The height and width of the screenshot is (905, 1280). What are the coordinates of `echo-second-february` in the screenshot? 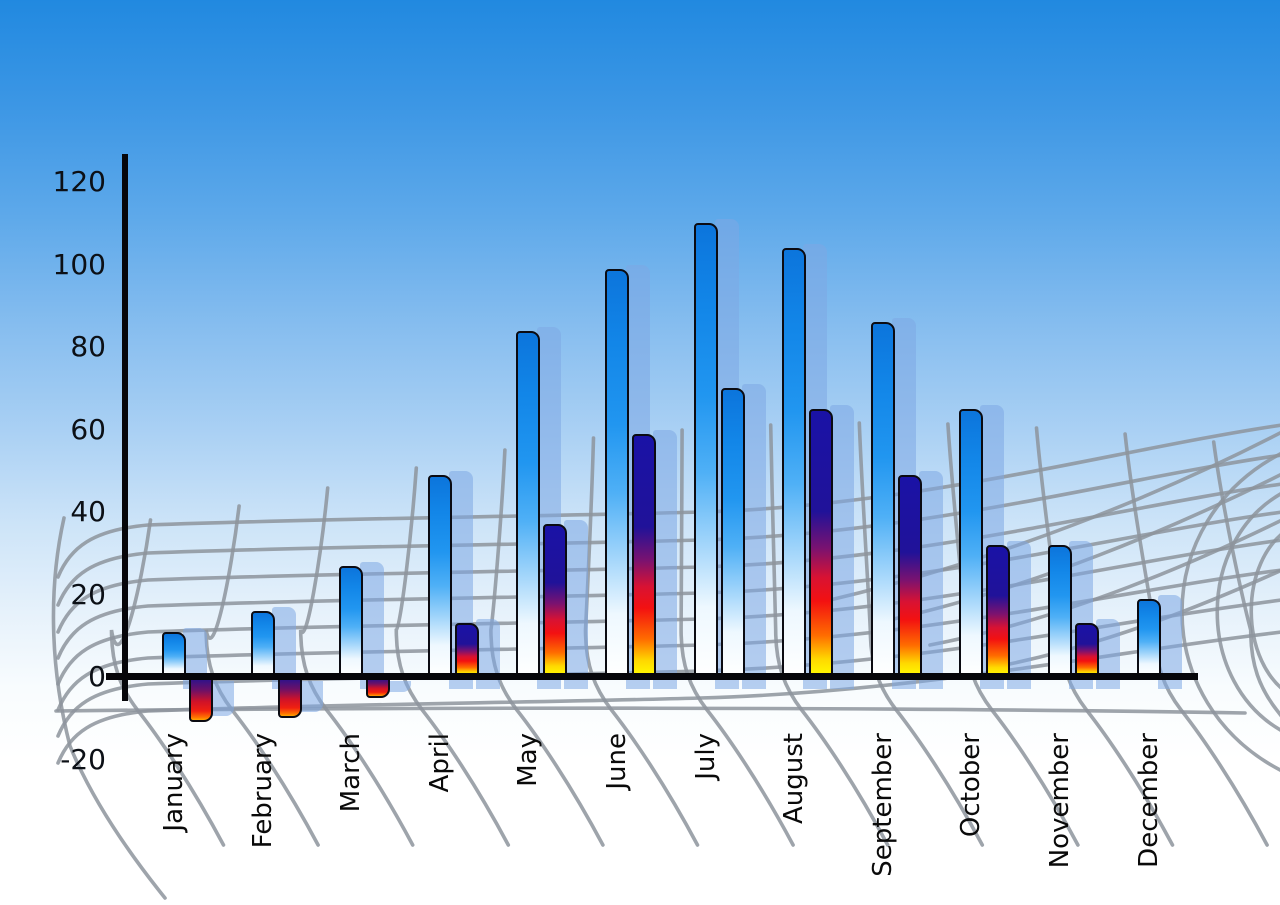 It's located at (310, 697).